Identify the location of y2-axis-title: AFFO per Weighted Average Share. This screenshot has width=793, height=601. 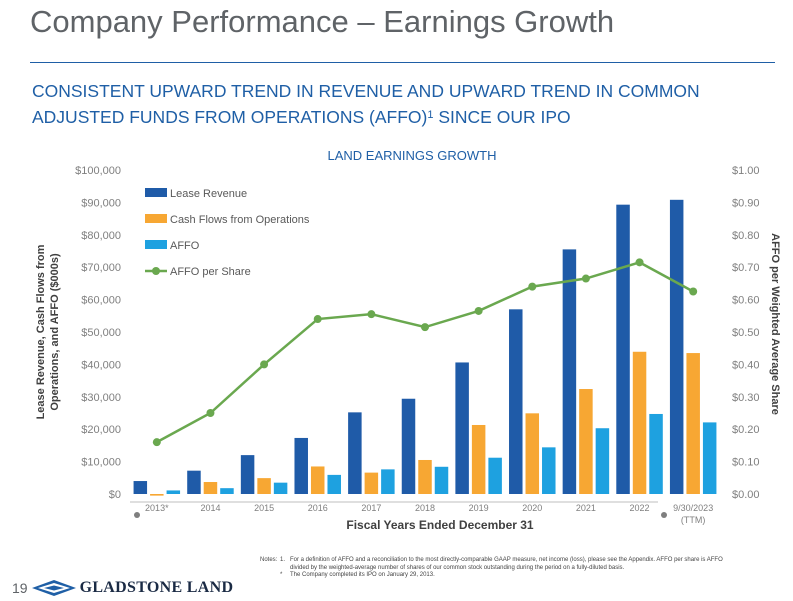
(775, 324).